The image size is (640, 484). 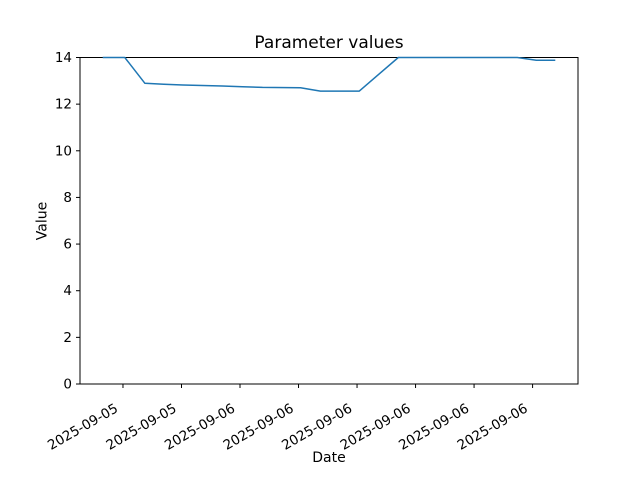 What do you see at coordinates (328, 458) in the screenshot?
I see `x-axis-label: Date` at bounding box center [328, 458].